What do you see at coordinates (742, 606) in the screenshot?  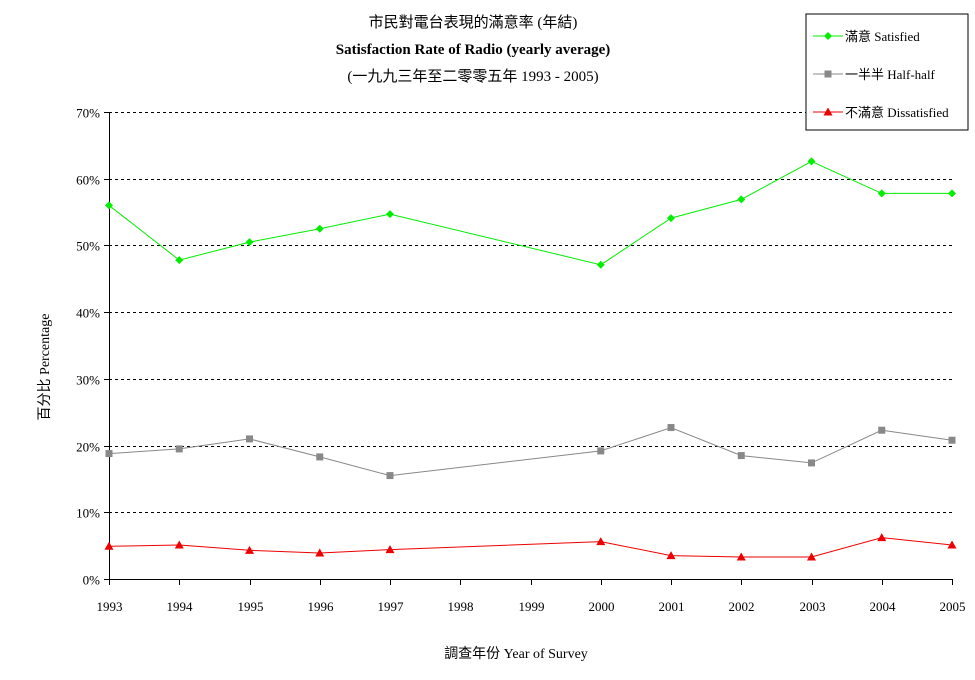 I see `x-tick-label: 2002` at bounding box center [742, 606].